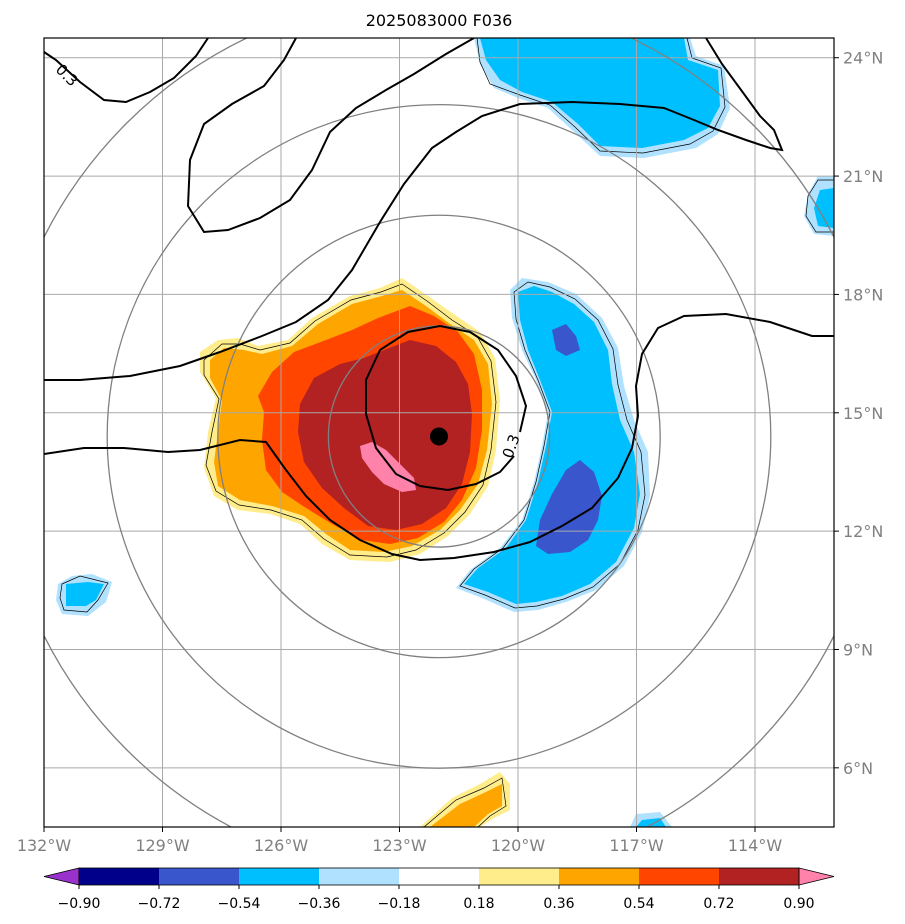 The height and width of the screenshot is (924, 905). What do you see at coordinates (478, 904) in the screenshot?
I see `colorbar-label-5: 0.18` at bounding box center [478, 904].